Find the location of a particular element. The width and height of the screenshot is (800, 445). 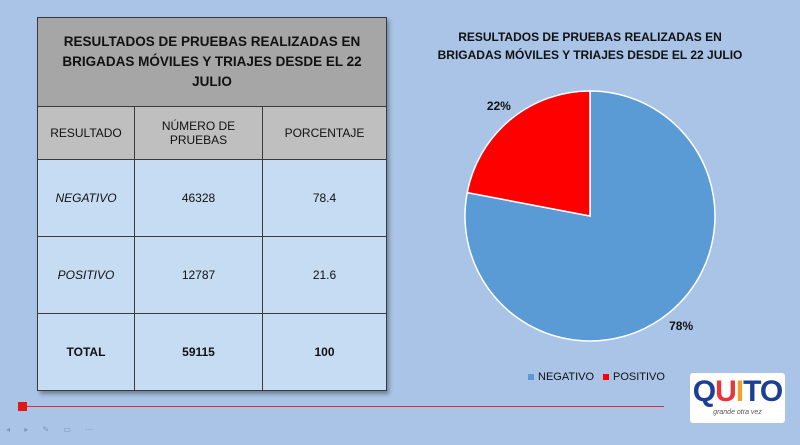

quito-logo: QUITO grande otra vez is located at coordinates (737, 398).